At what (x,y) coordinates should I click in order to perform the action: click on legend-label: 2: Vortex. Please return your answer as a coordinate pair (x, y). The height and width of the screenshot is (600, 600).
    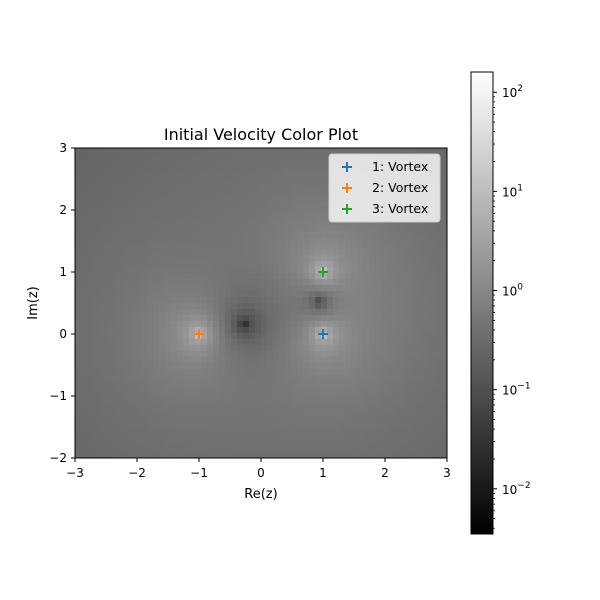
    Looking at the image, I should click on (400, 187).